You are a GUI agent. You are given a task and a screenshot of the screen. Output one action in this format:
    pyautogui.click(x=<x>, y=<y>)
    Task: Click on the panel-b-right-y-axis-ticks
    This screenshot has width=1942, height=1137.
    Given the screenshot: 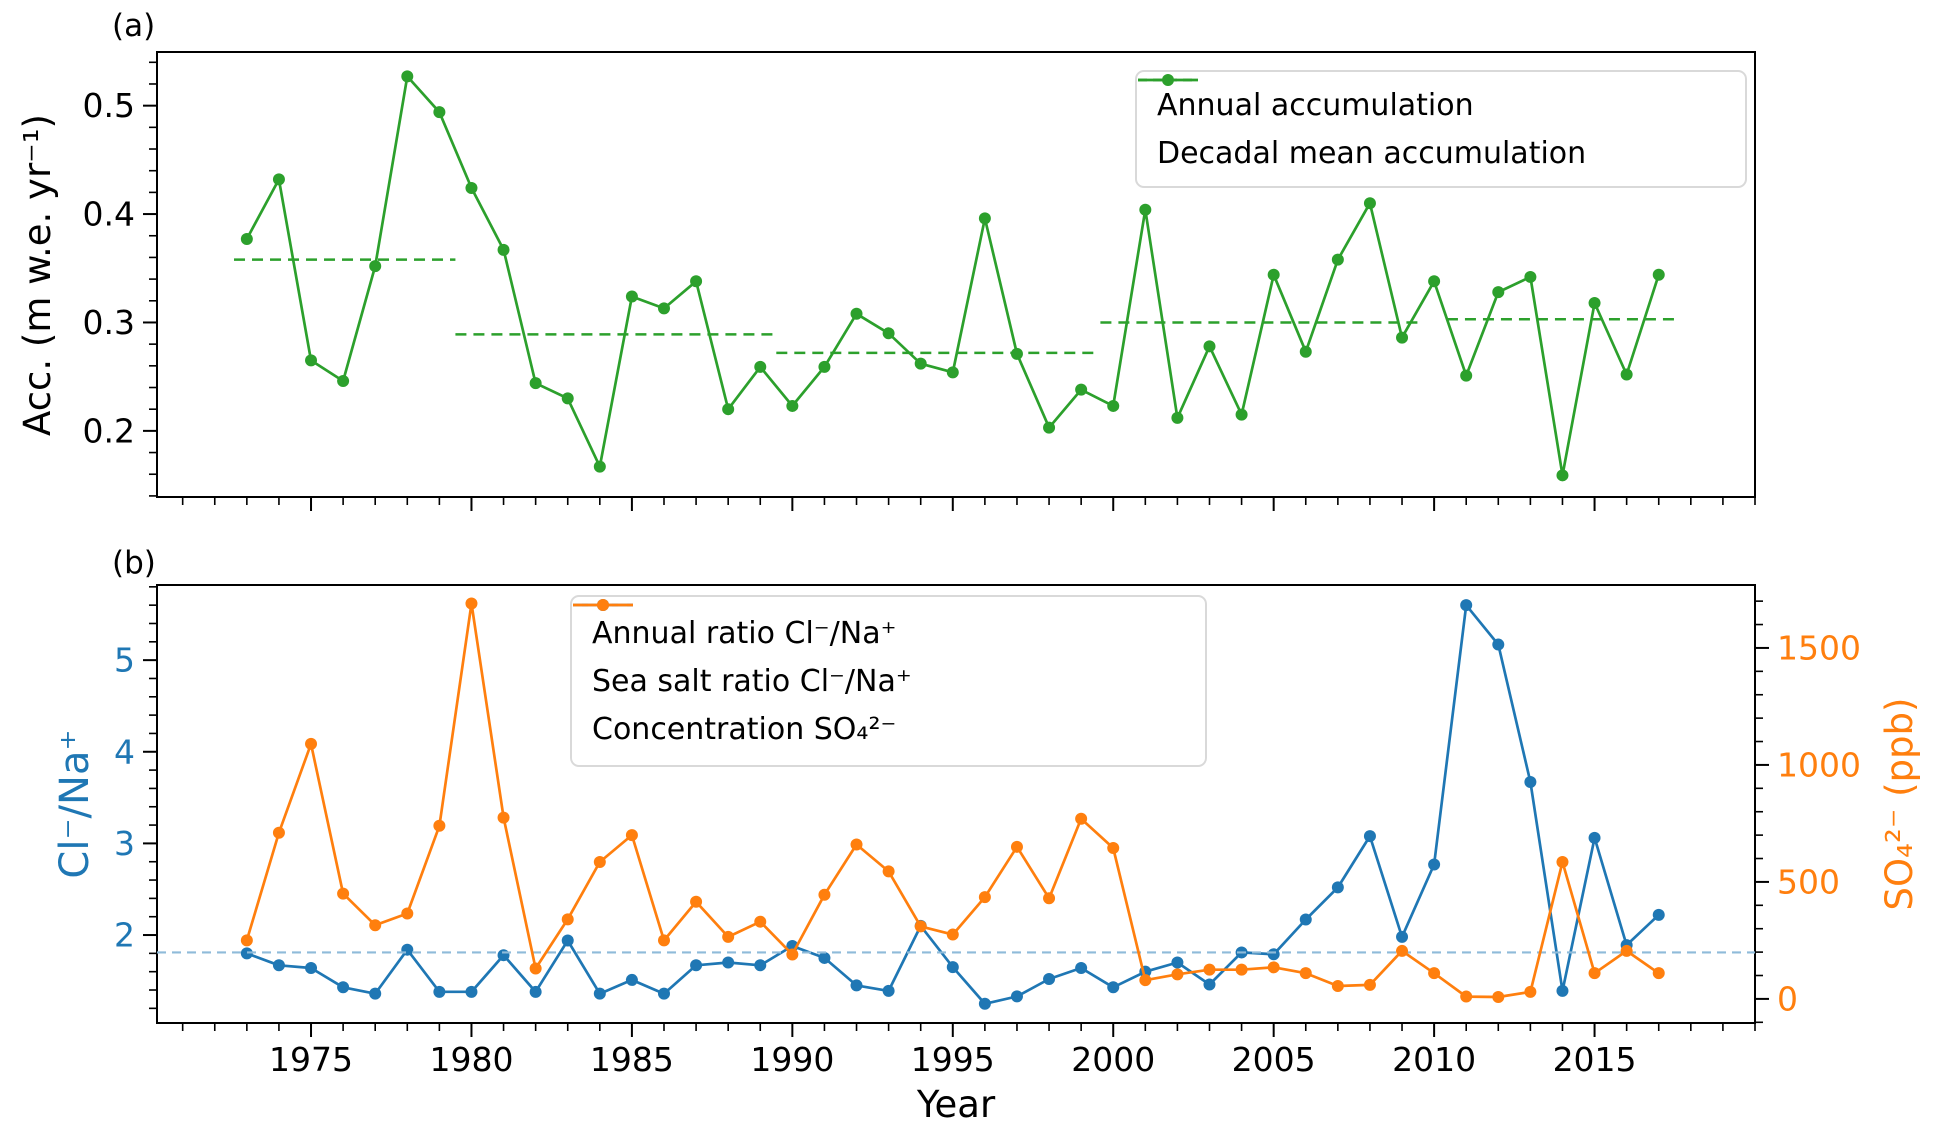 What is the action you would take?
    pyautogui.click(x=1762, y=812)
    